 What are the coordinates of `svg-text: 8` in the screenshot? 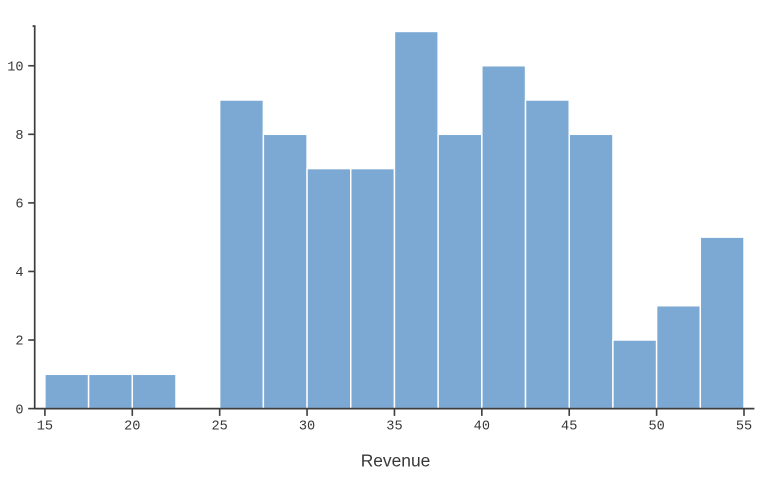 It's located at (19, 136).